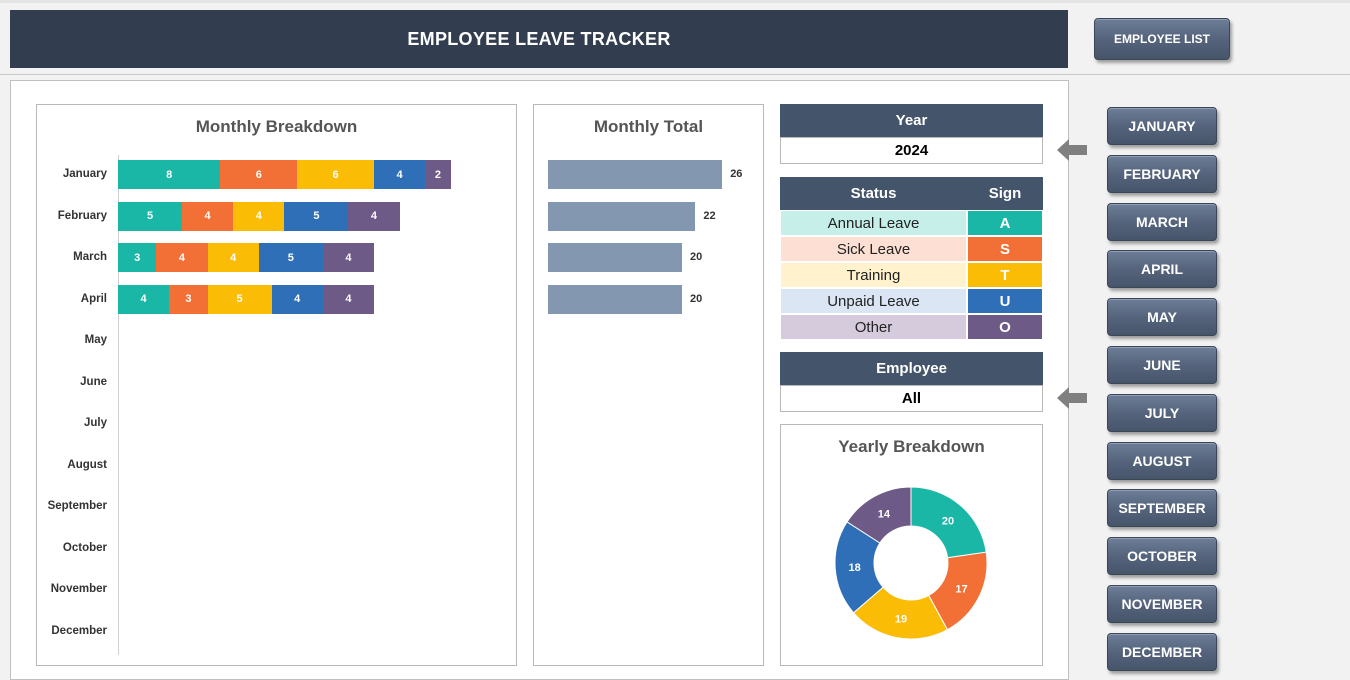  Describe the element at coordinates (1005, 193) in the screenshot. I see `sign-header: Sign` at that location.